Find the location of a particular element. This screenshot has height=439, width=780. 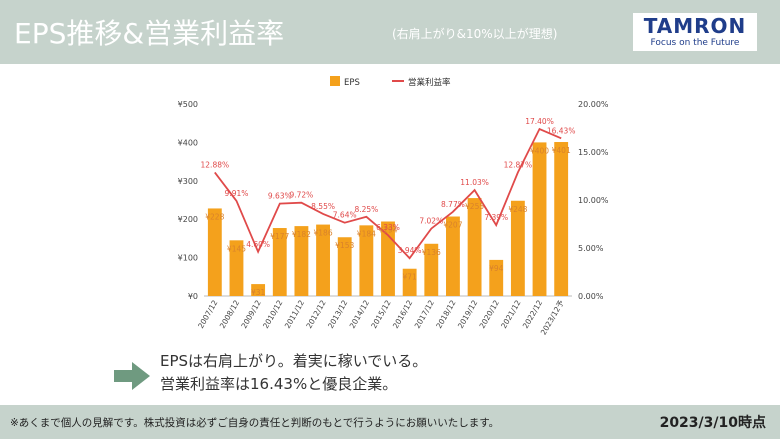

company-logo: TAMRON Focus on the Future is located at coordinates (695, 32).